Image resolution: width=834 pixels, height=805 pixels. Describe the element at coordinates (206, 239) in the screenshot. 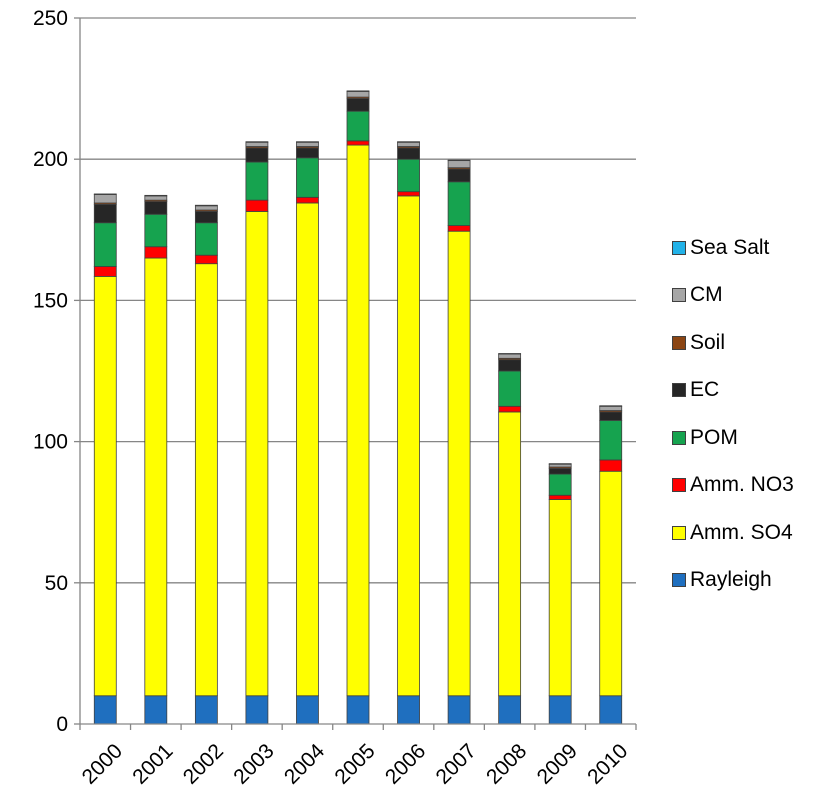

I see `bar-segment-pom-2002` at that location.